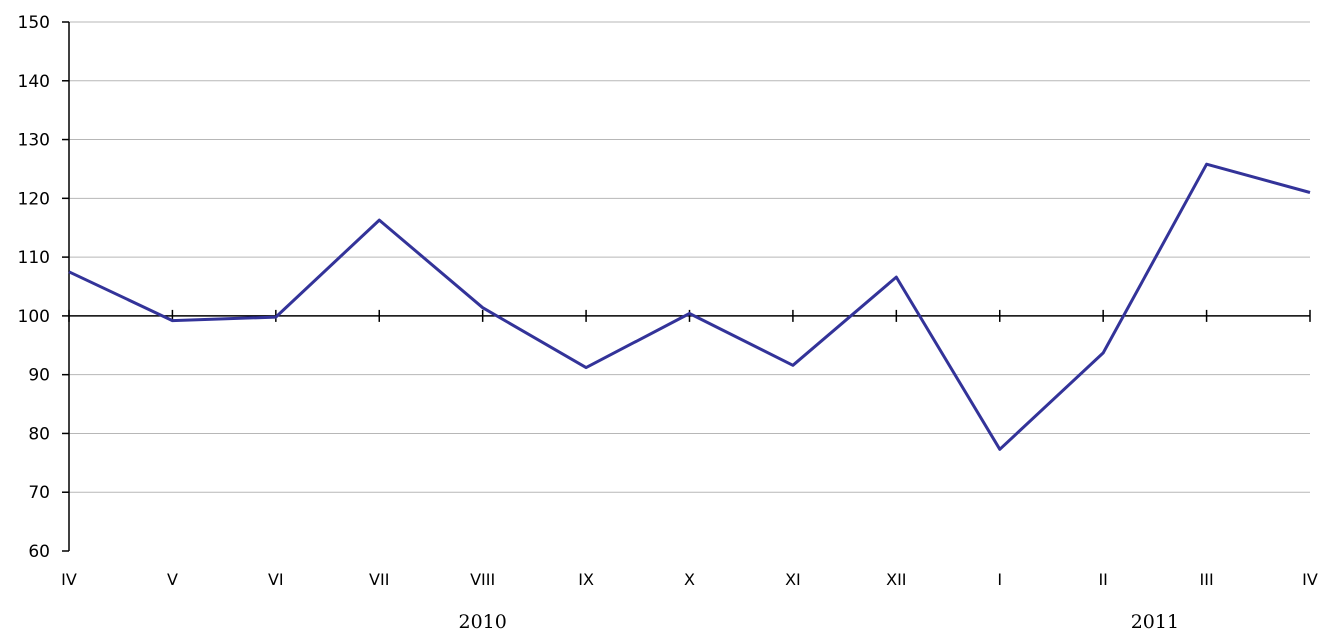 The image size is (1333, 635). Describe the element at coordinates (1102, 579) in the screenshot. I see `x-tick-label-10: II` at that location.